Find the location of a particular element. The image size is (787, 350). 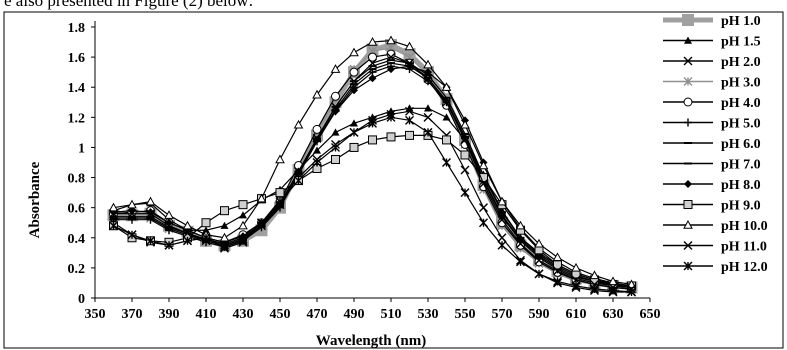

y-axis-title: Absorbance is located at coordinates (35, 199).